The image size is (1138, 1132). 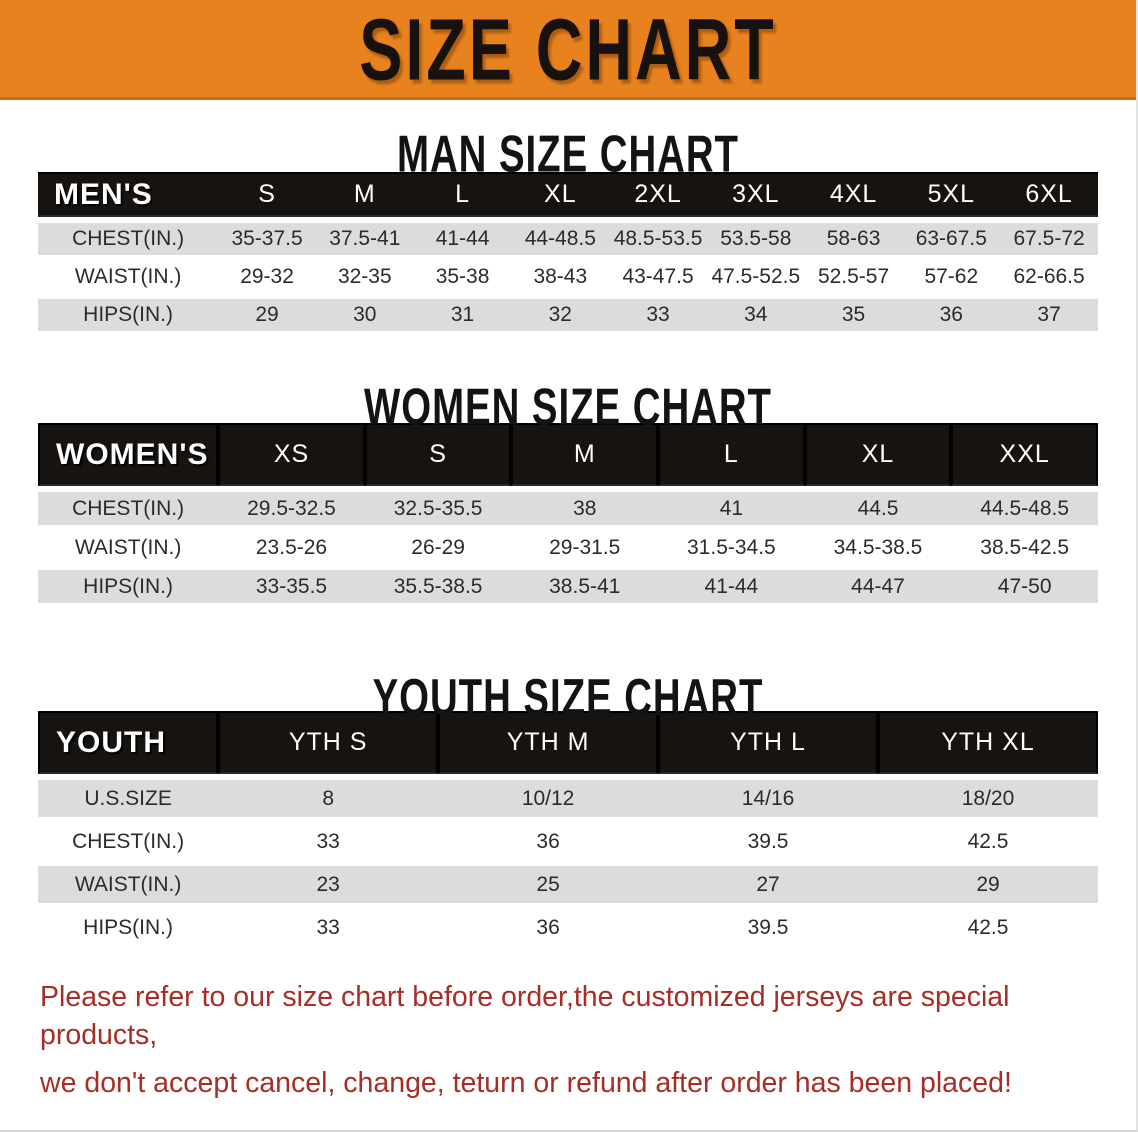 What do you see at coordinates (560, 315) in the screenshot?
I see `size-value-cell: 32` at bounding box center [560, 315].